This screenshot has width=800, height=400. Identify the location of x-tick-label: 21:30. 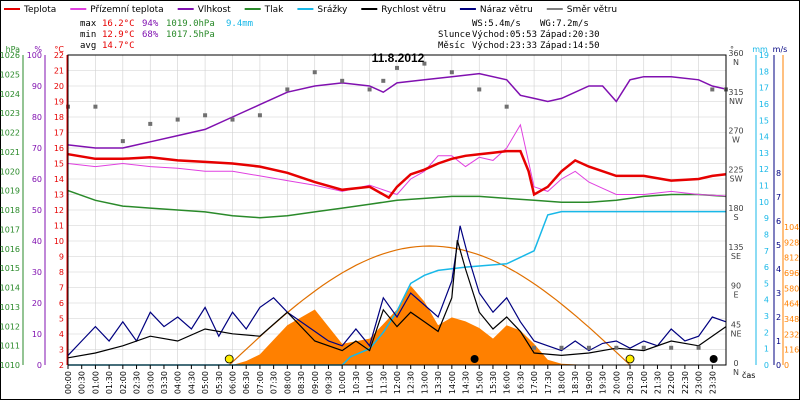
(657, 382).